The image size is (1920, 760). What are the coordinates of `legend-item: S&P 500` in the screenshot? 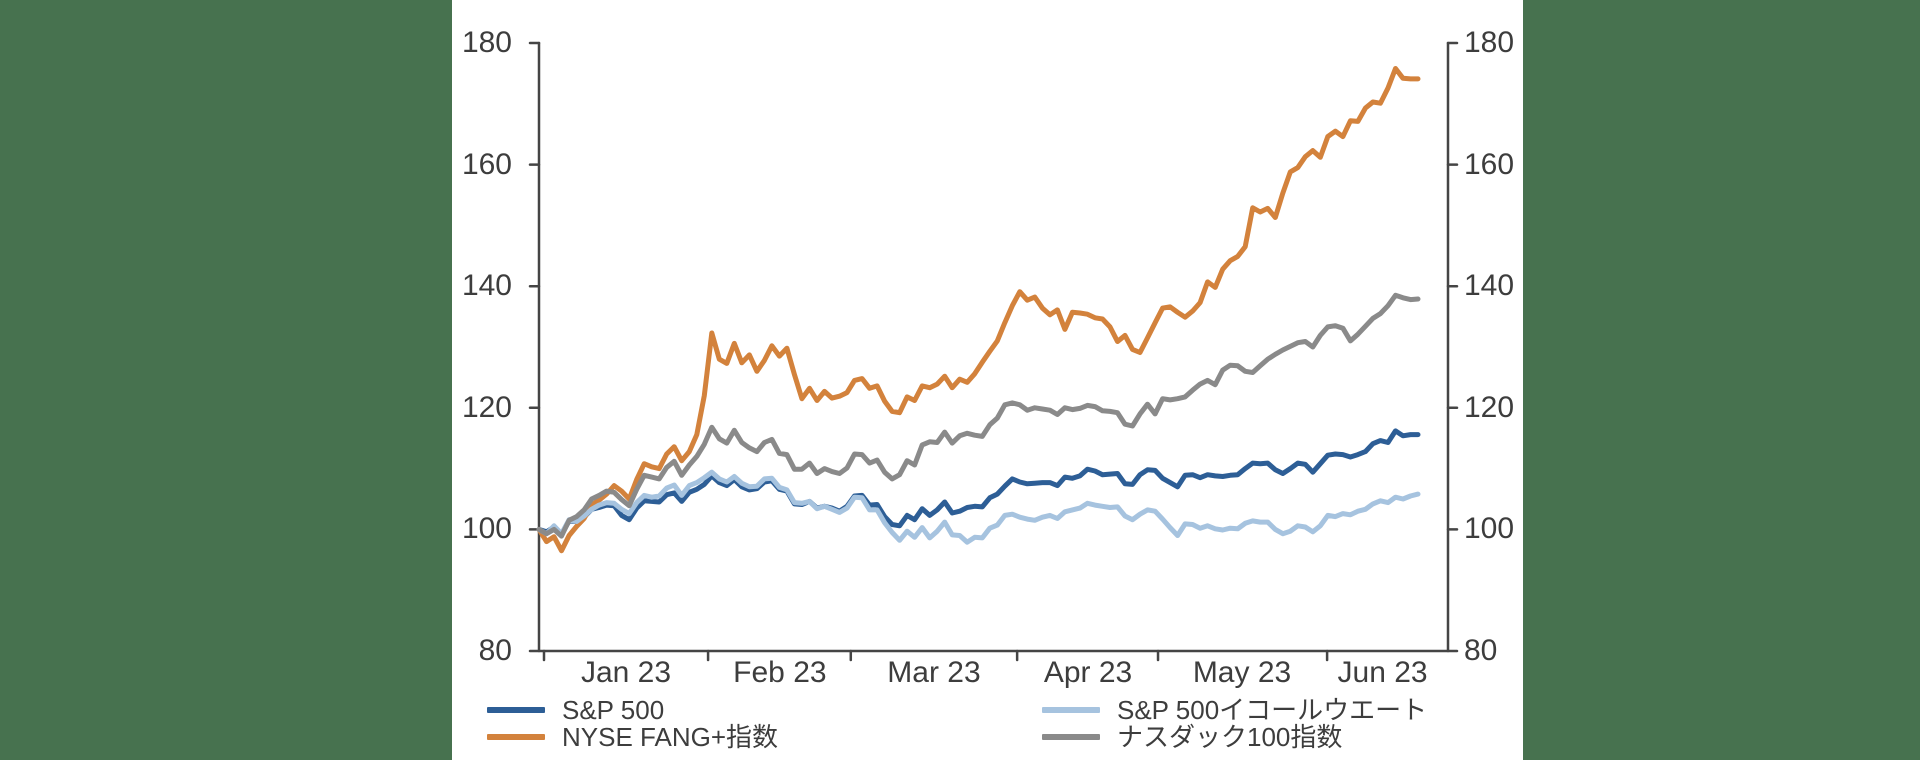 It's located at (575, 710).